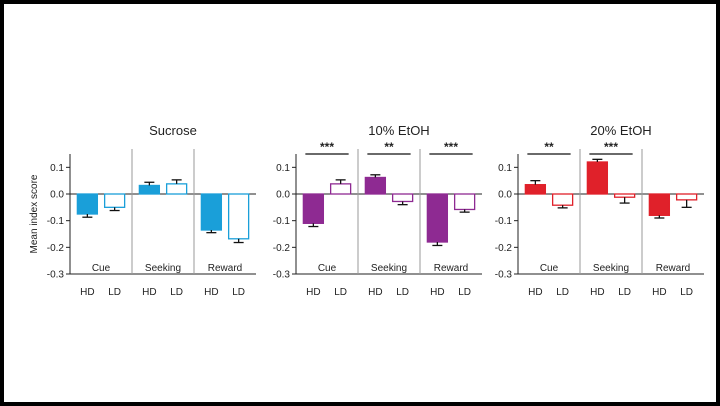  Describe the element at coordinates (283, 168) in the screenshot. I see `panel-2-y-tick-label: 0.1` at that location.